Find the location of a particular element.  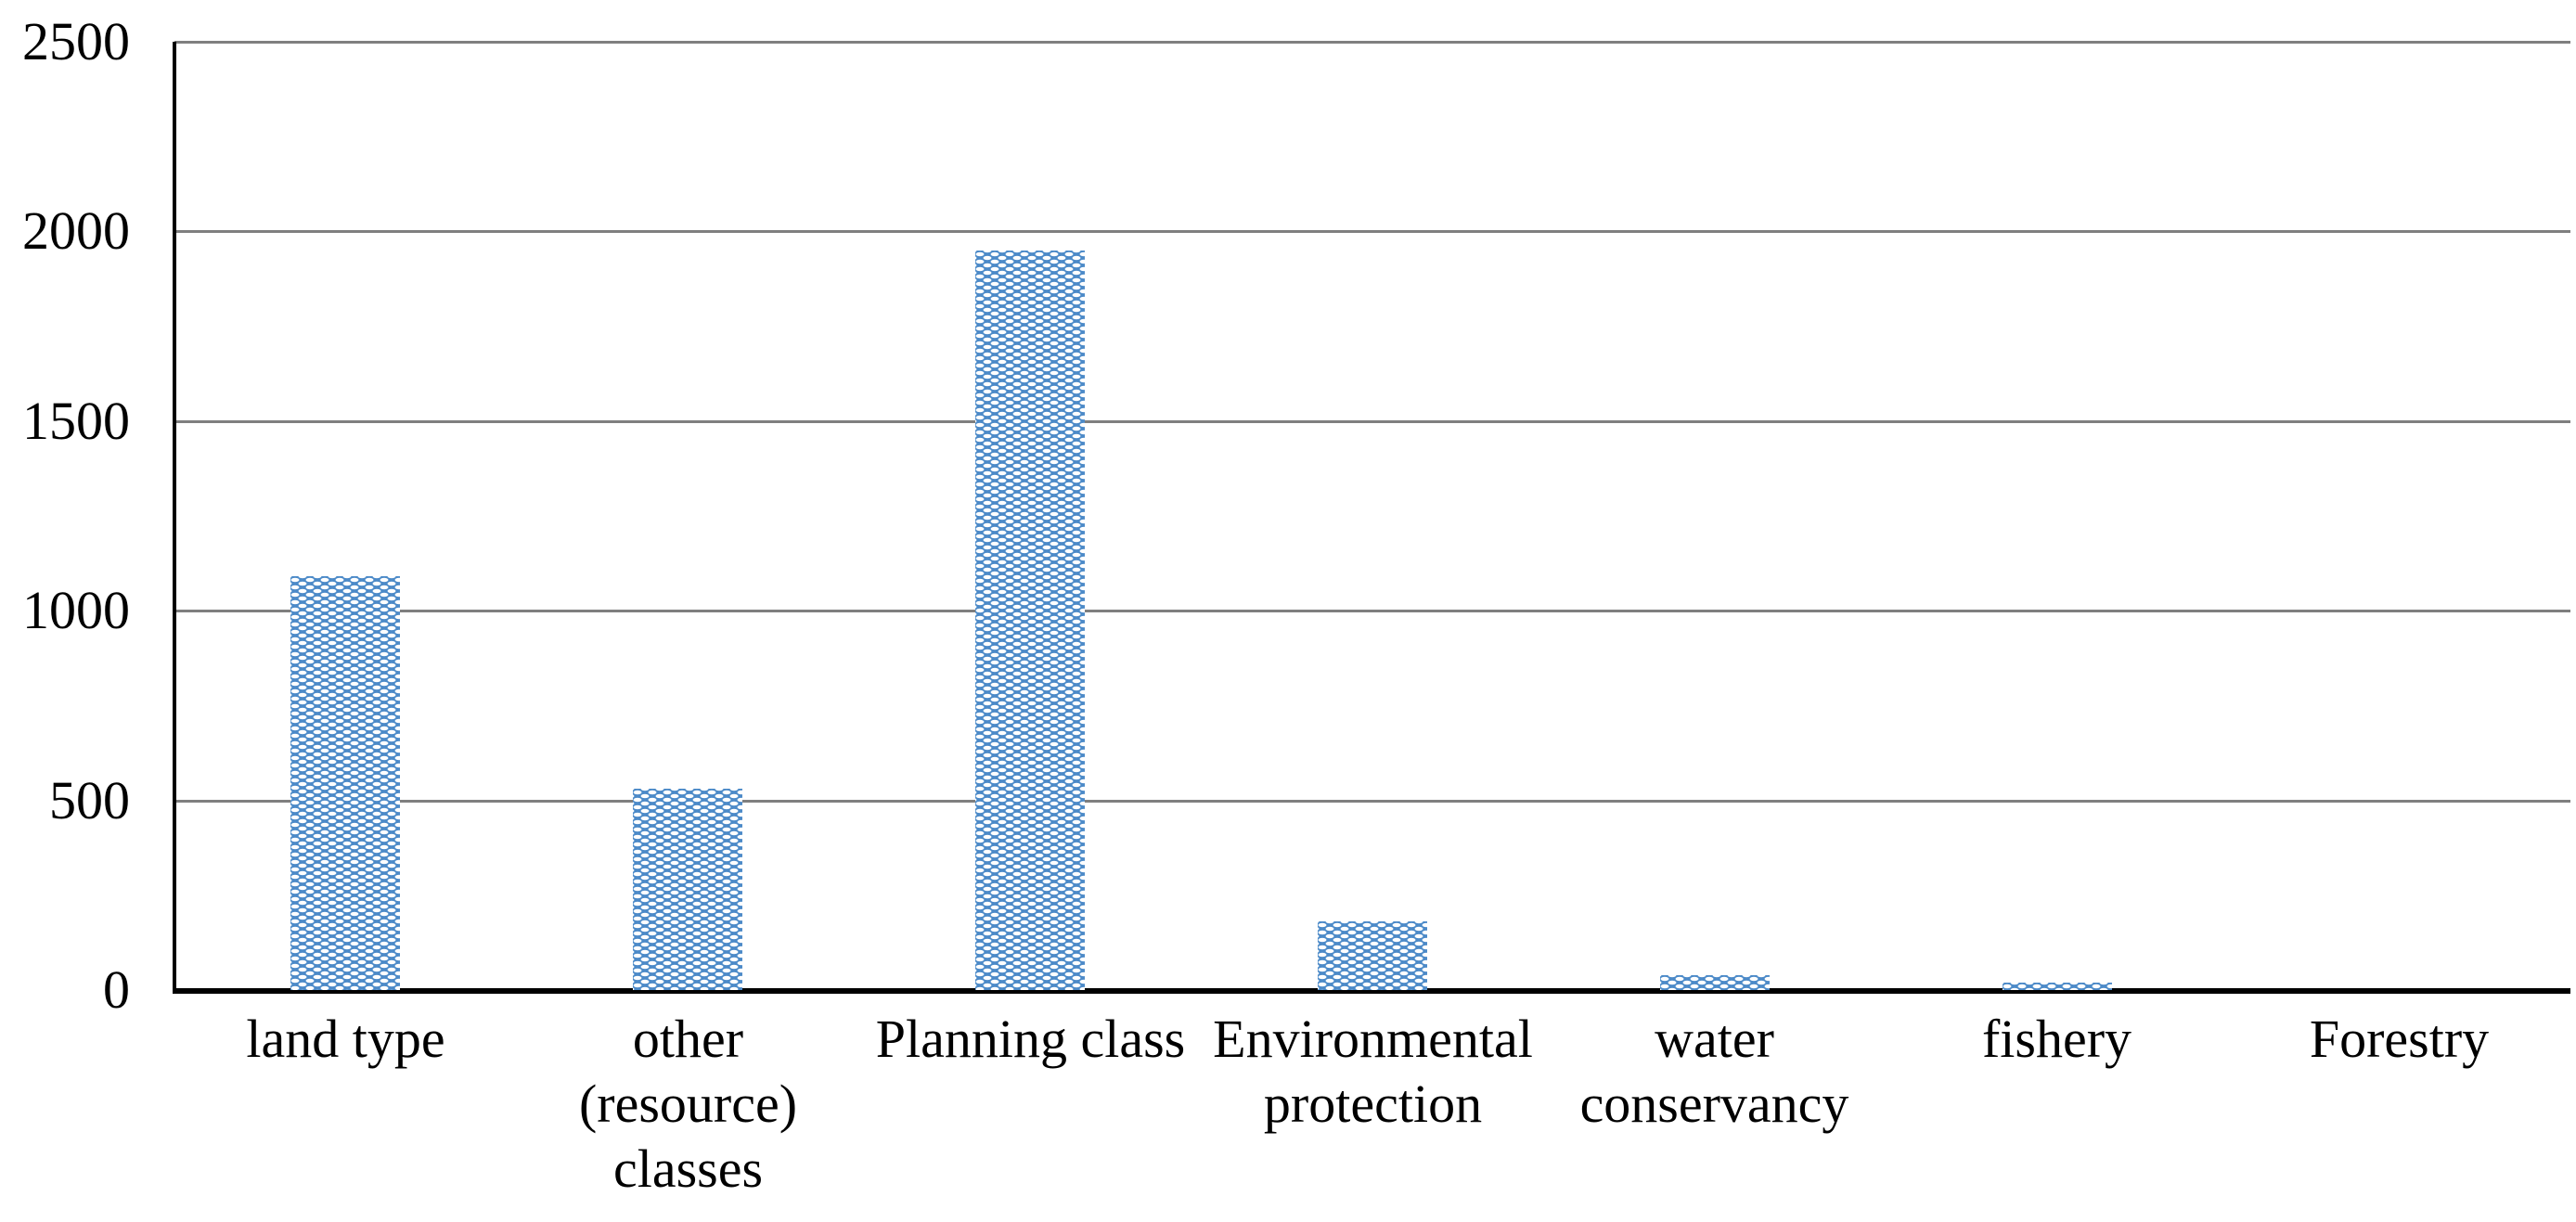

y-tick-label-2500: 2500 is located at coordinates (76, 41).